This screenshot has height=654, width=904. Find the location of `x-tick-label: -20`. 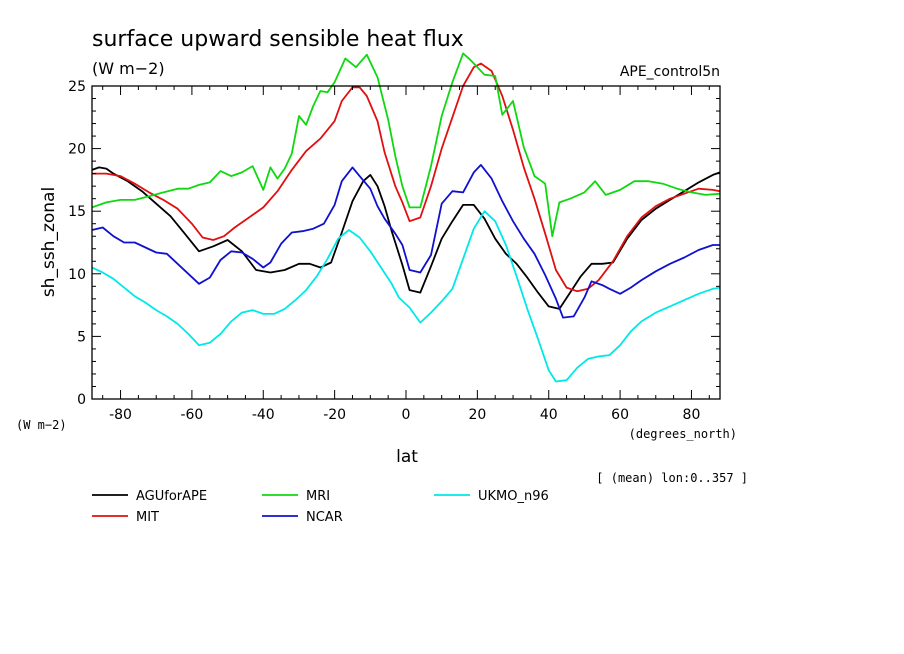

x-tick-label: -20 is located at coordinates (334, 415).